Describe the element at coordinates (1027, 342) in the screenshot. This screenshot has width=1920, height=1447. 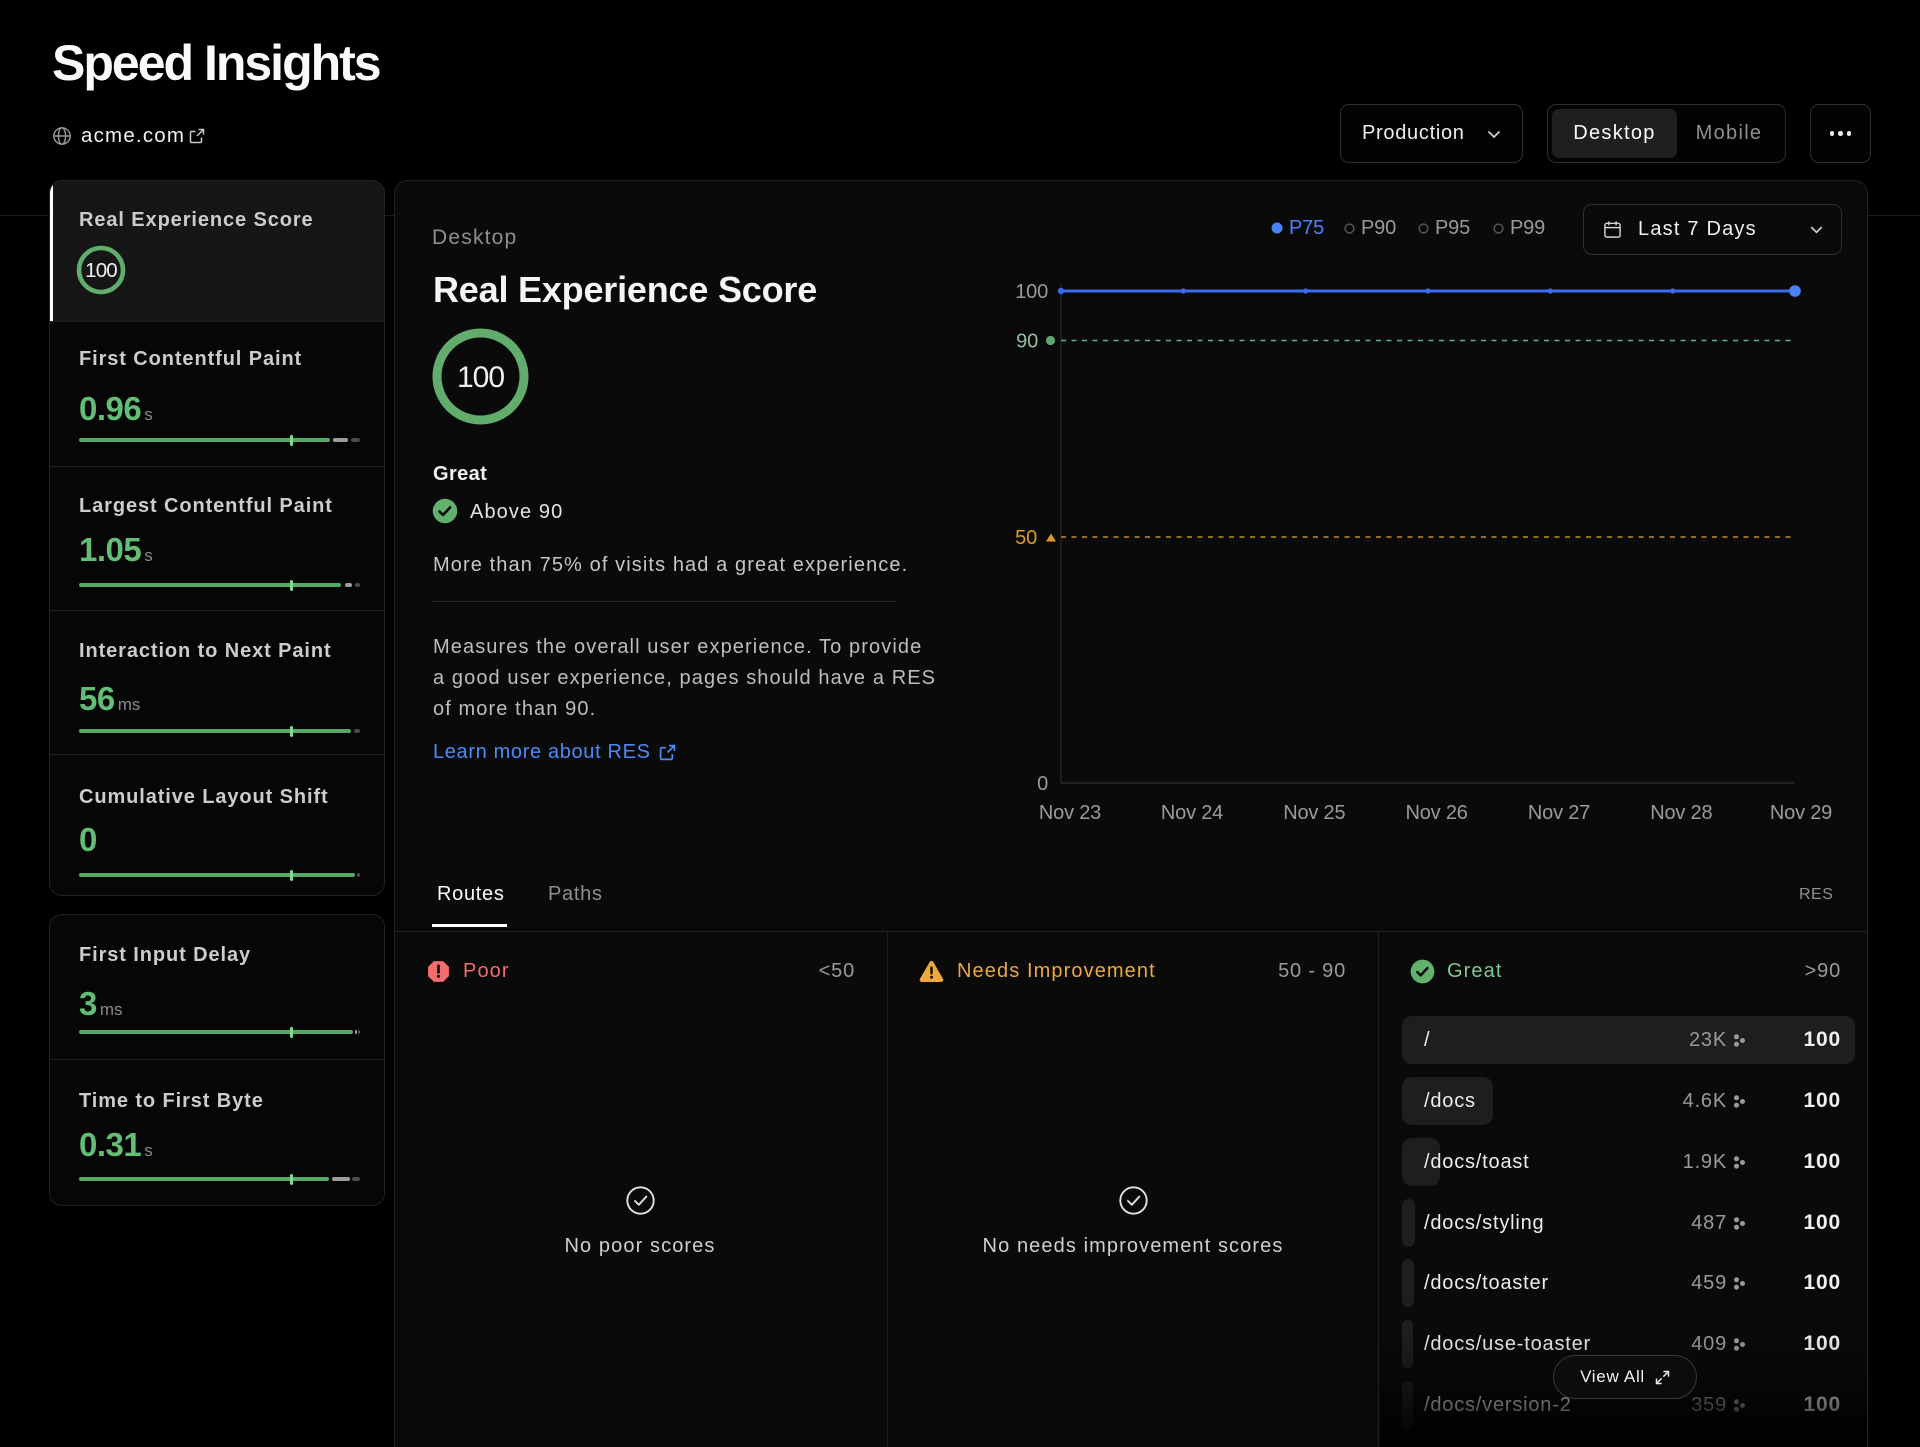
I see `svg-text: 90` at that location.